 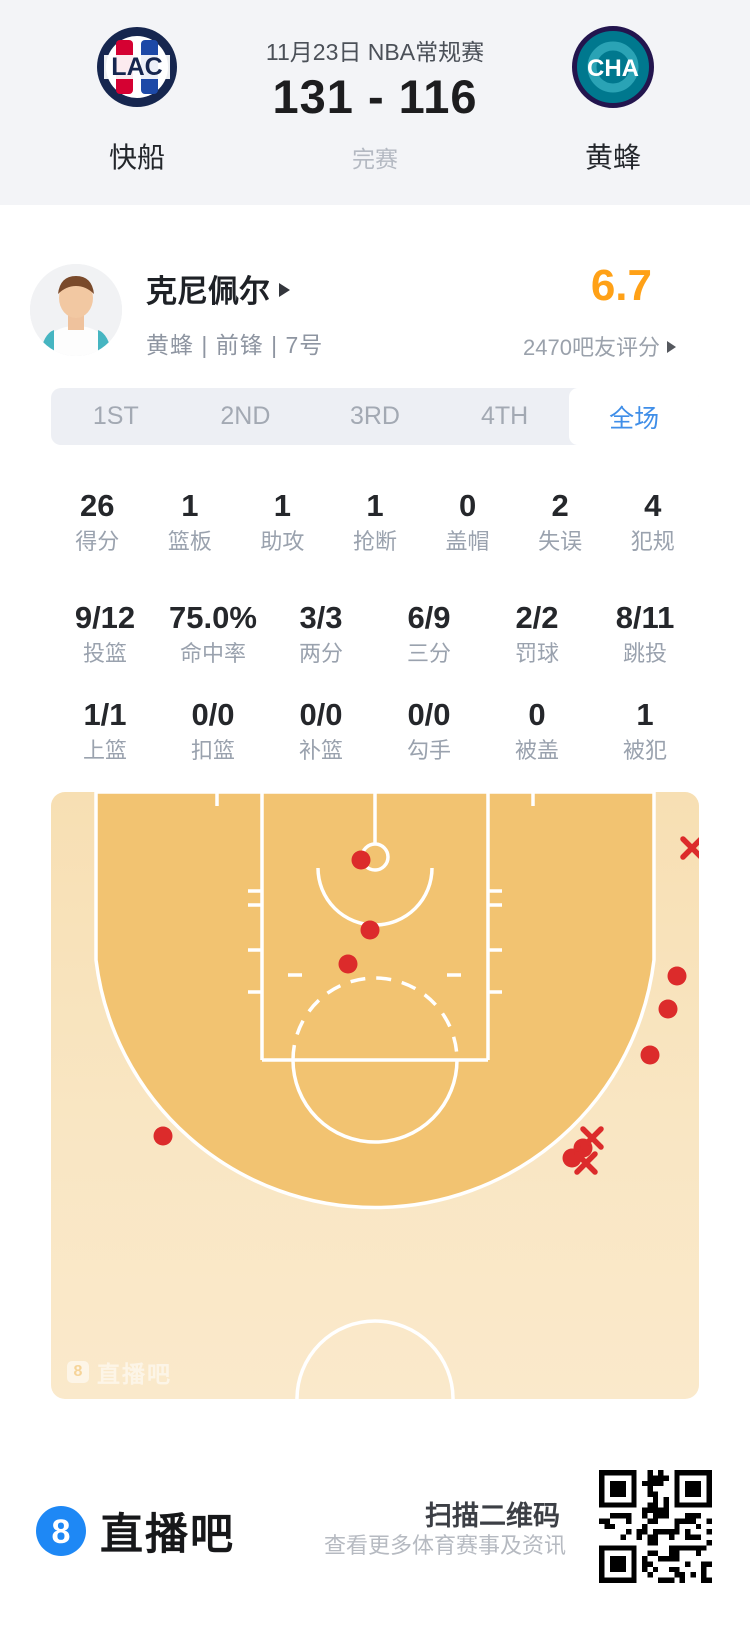 What do you see at coordinates (282, 541) in the screenshot?
I see `stat-label: 助攻` at bounding box center [282, 541].